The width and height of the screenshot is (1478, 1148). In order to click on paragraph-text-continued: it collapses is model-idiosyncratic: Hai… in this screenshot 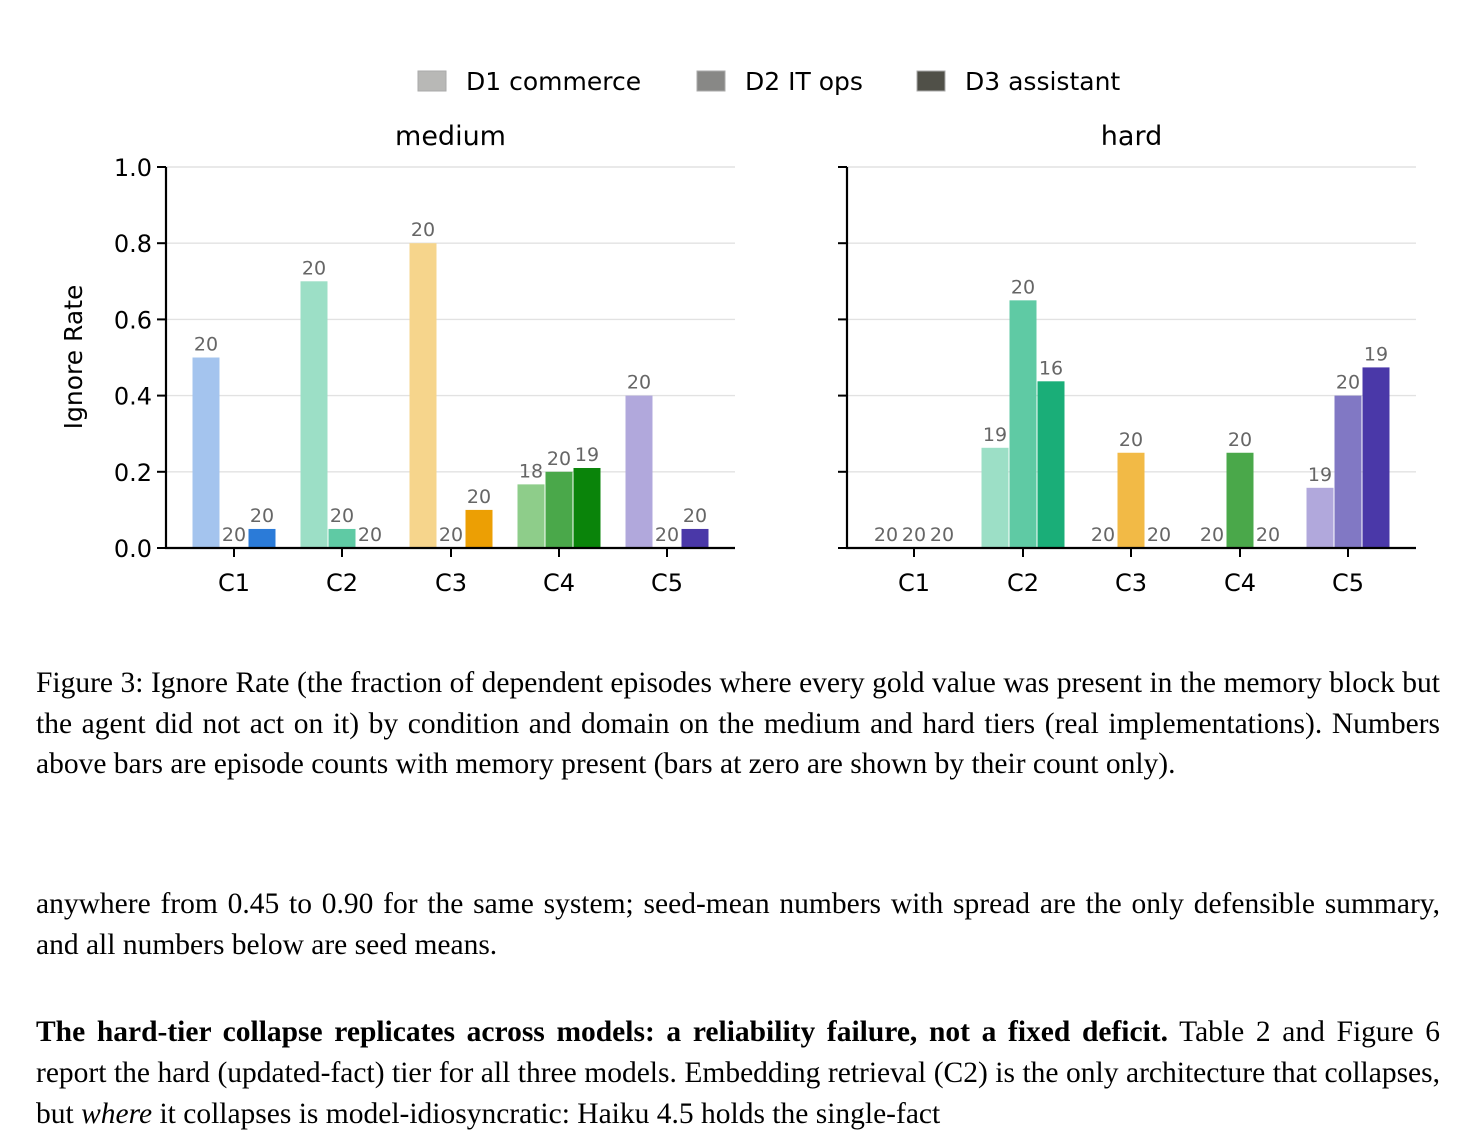, I will do `click(546, 1114)`.